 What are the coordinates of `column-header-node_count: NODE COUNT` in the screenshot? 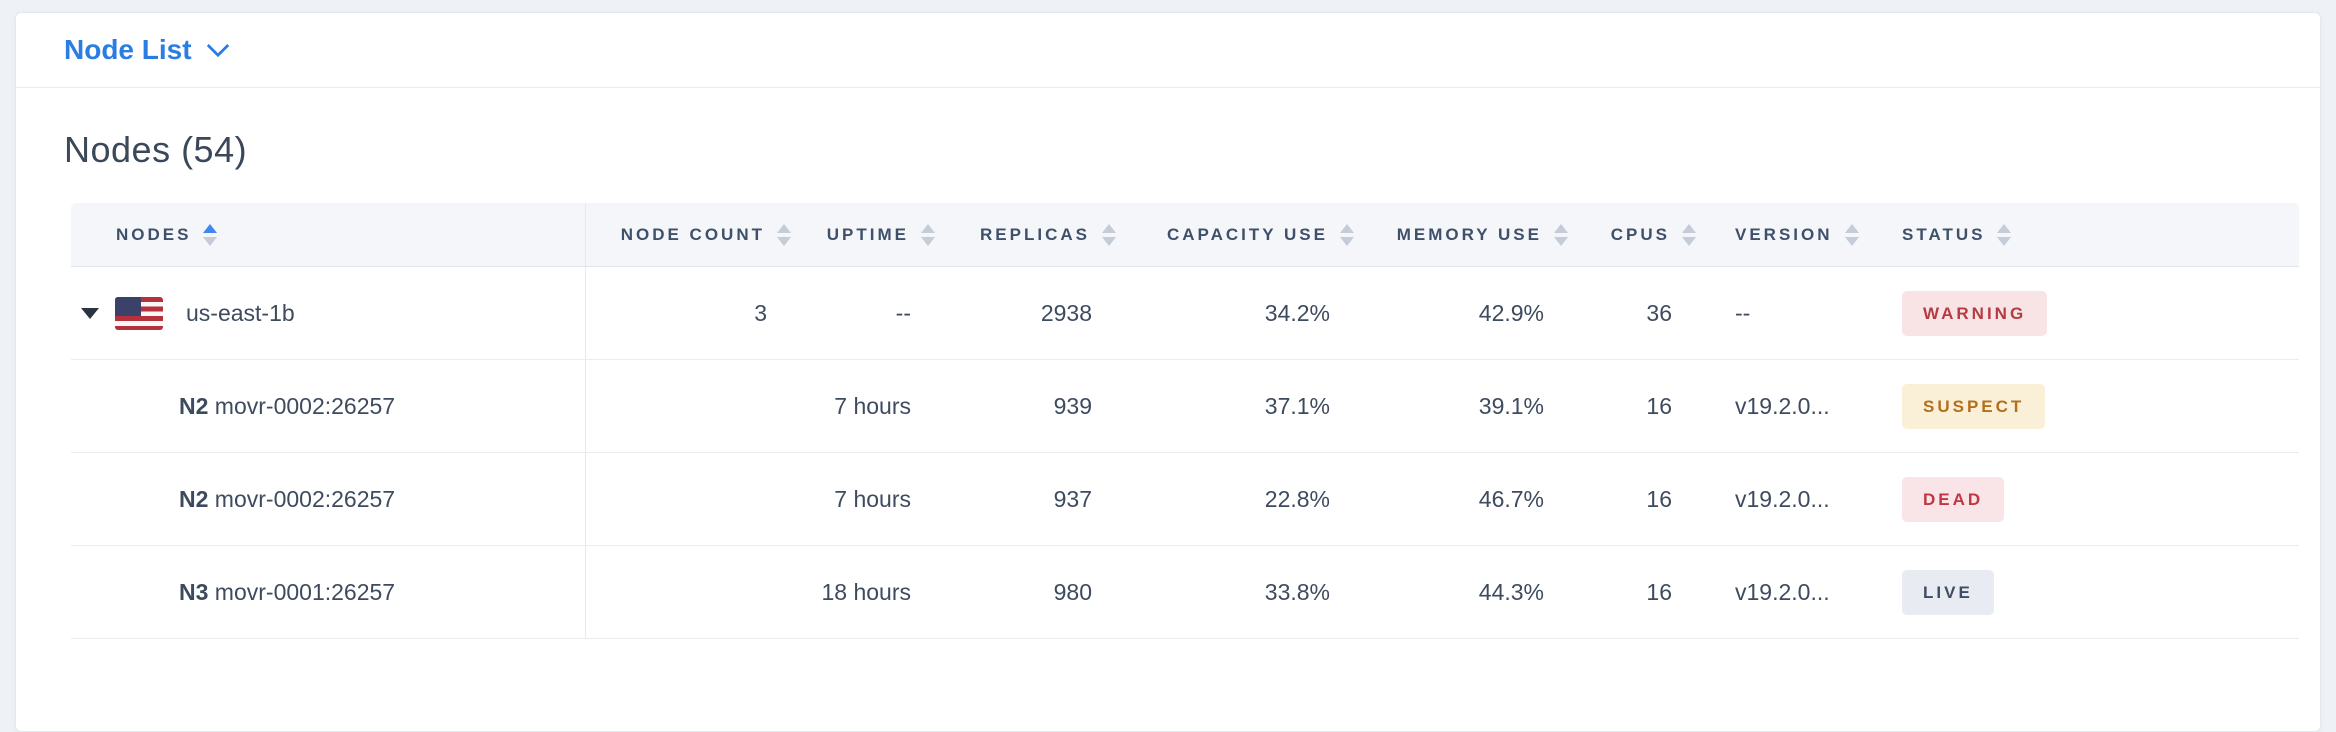 It's located at (689, 234).